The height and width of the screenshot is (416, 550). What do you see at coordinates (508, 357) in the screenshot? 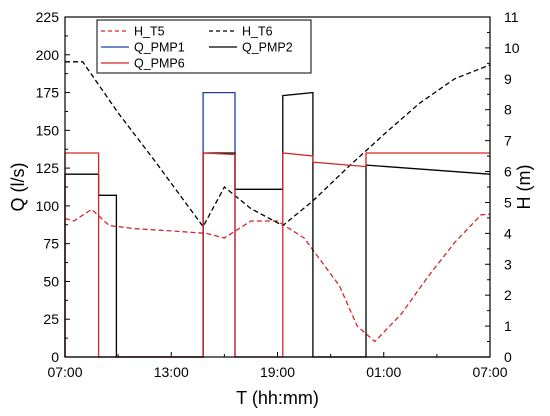
I see `y-right-tick-label: 0` at bounding box center [508, 357].